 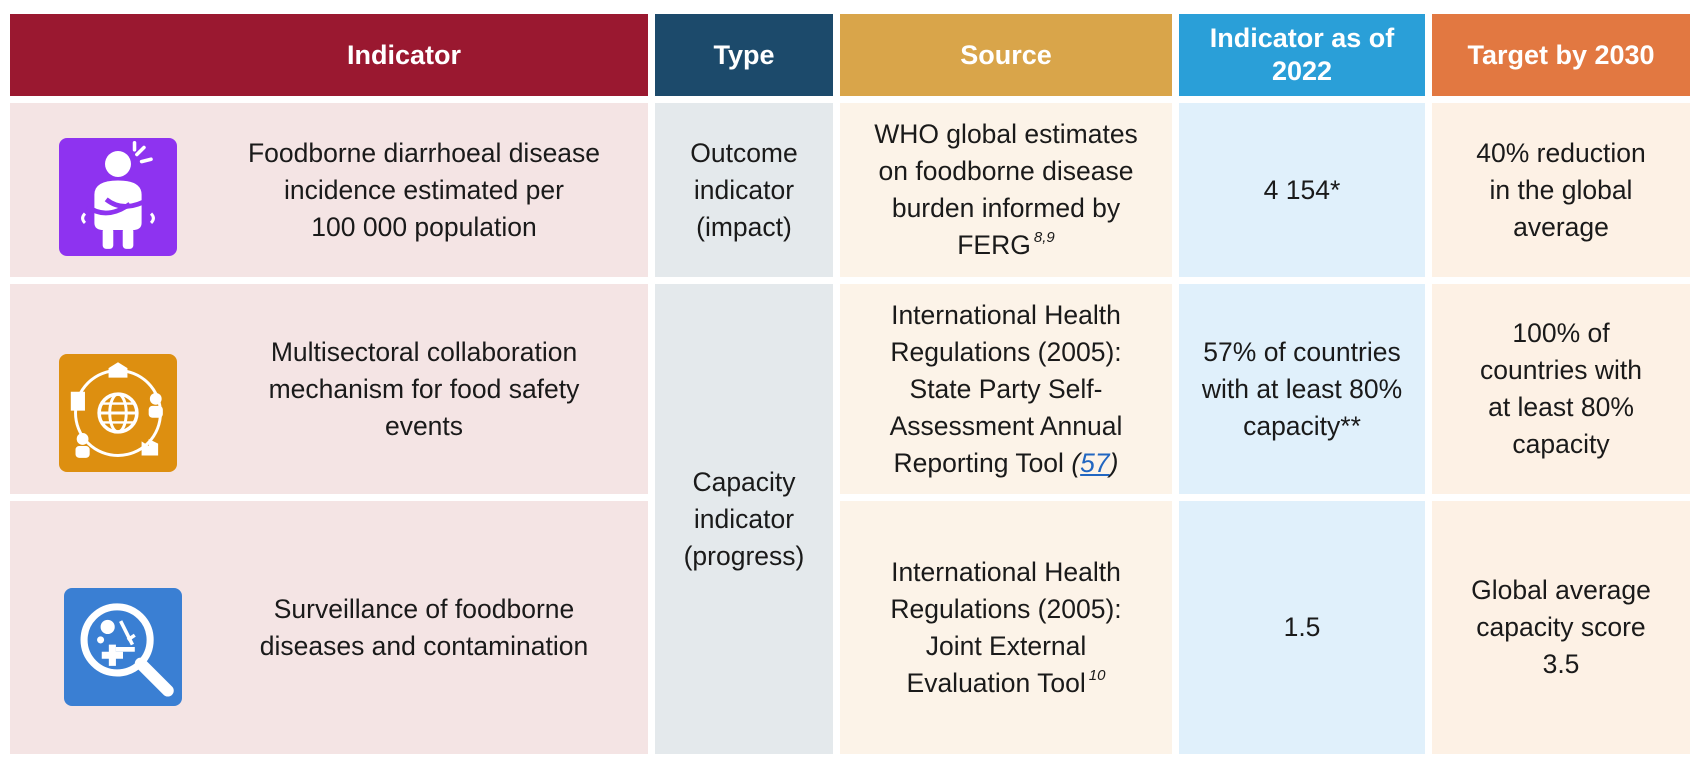 I want to click on type-outcome-line1: Outcome, so click(x=744, y=152).